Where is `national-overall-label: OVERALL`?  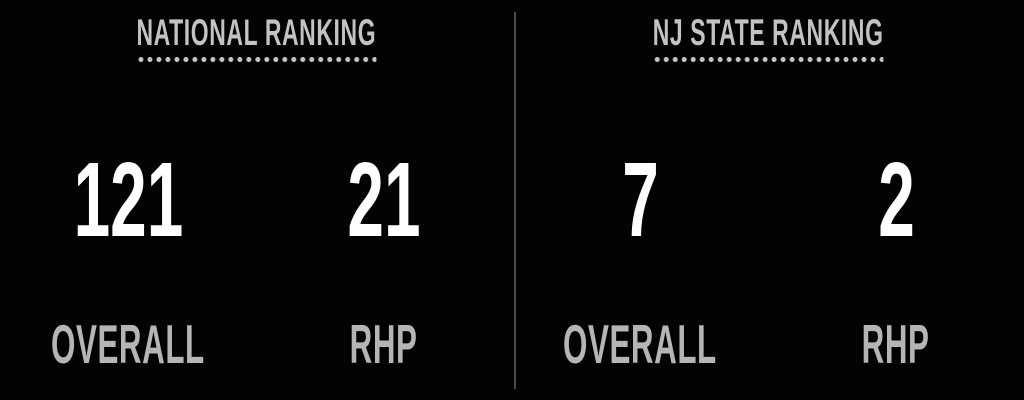 national-overall-label: OVERALL is located at coordinates (128, 344).